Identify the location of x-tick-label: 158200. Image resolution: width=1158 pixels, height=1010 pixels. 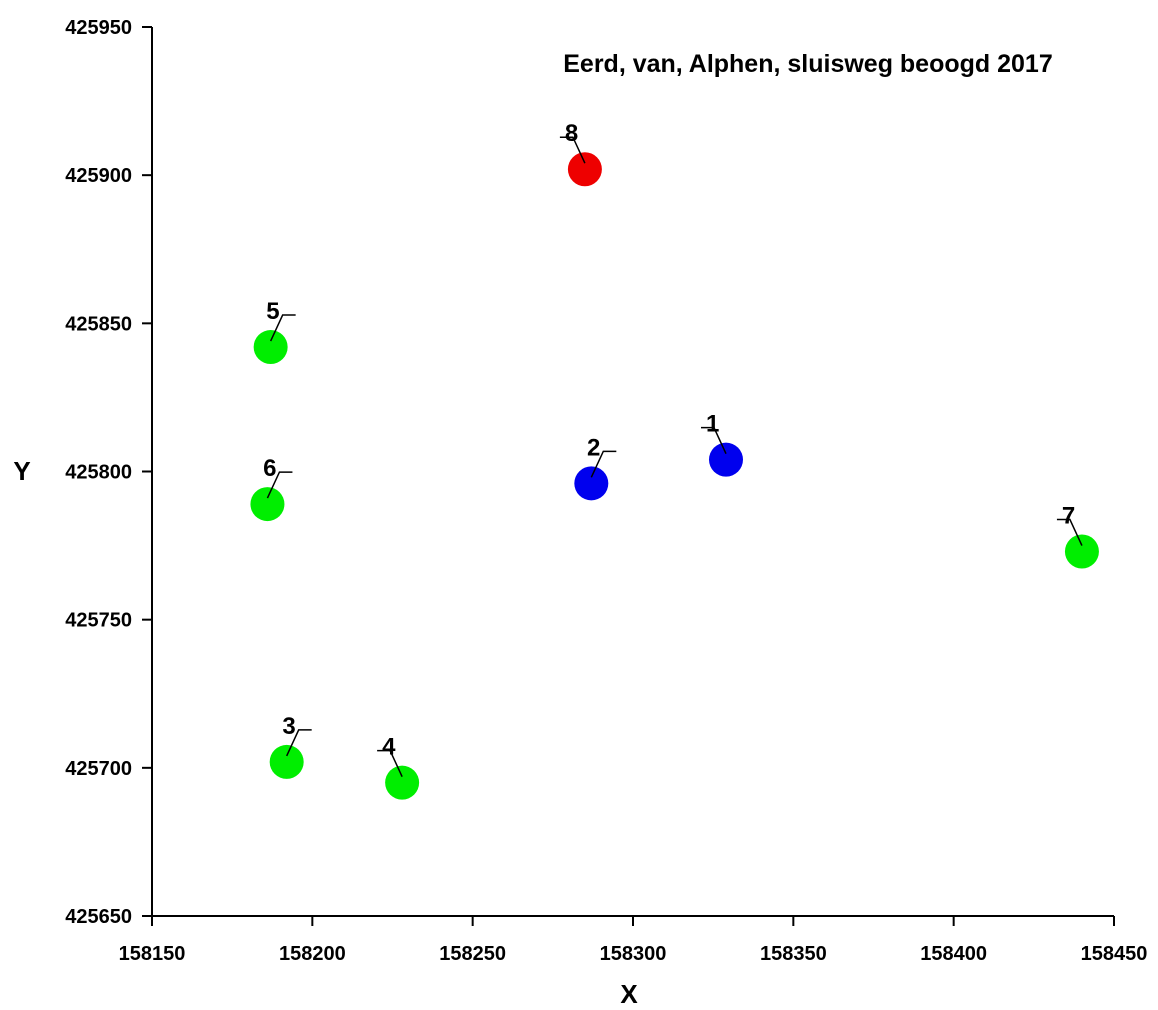
(312, 954).